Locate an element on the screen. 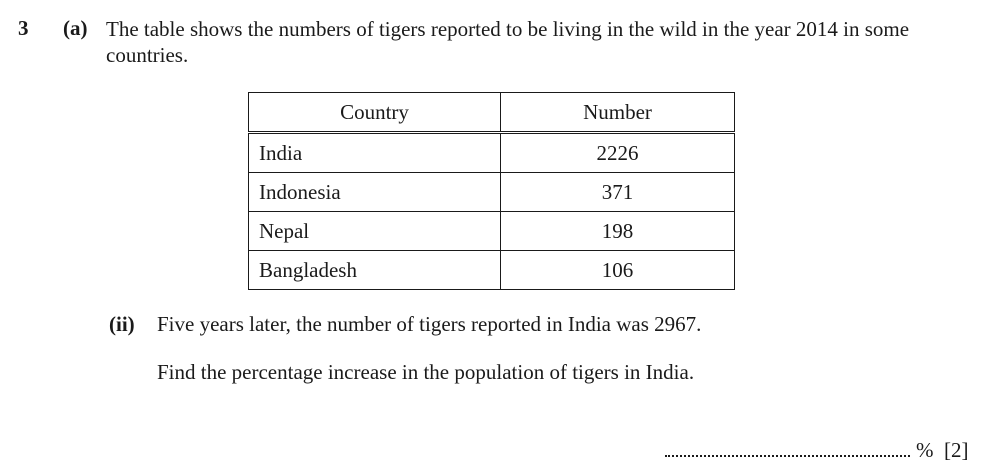 Image resolution: width=1001 pixels, height=475 pixels. header-number: Number is located at coordinates (617, 113).